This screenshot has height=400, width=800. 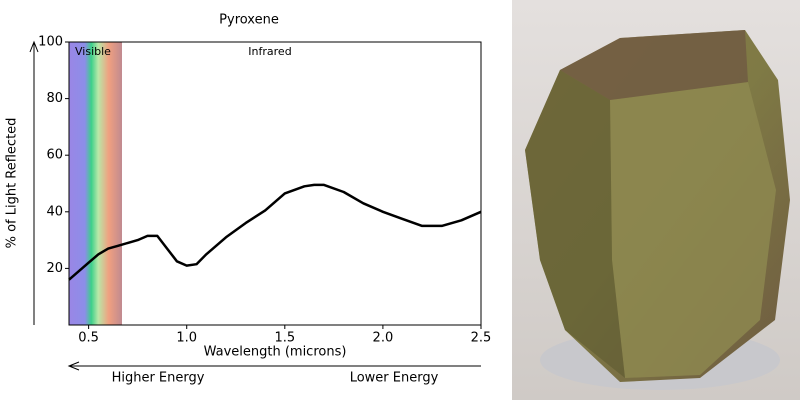 I want to click on x-tick-label: 1.0, so click(x=186, y=338).